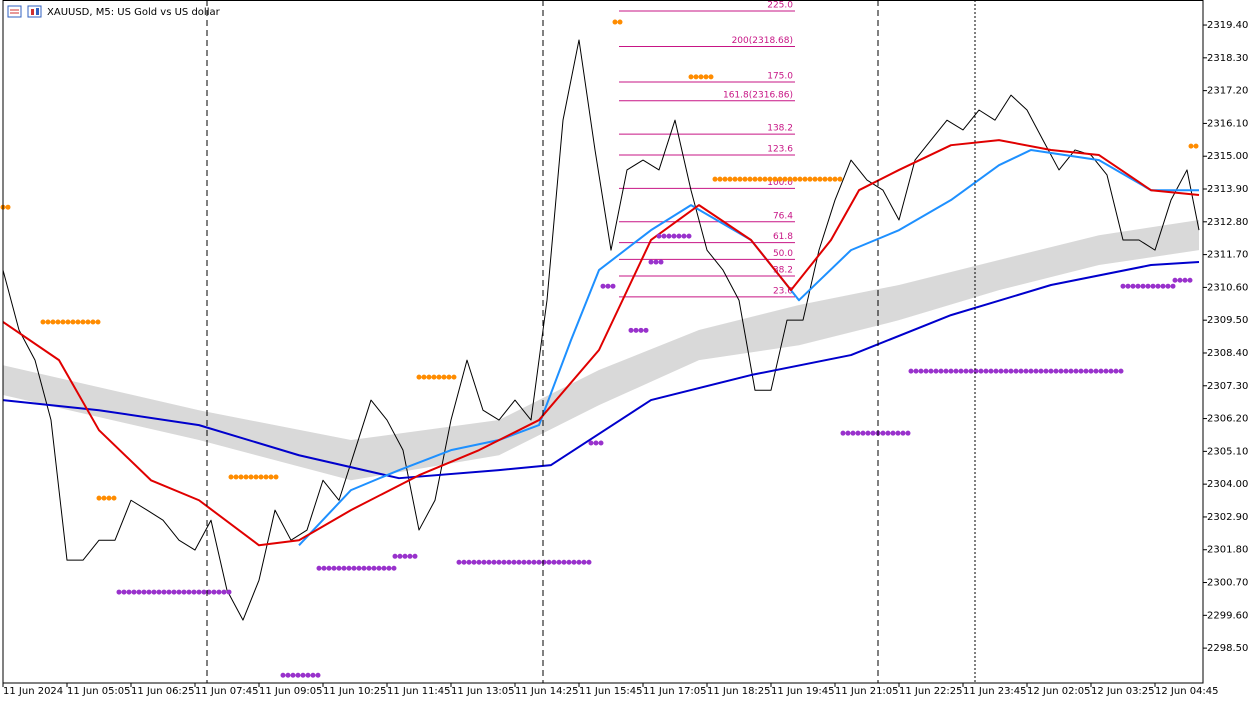 The height and width of the screenshot is (702, 1249). I want to click on y-tick-label: 2308.40, so click(1227, 353).